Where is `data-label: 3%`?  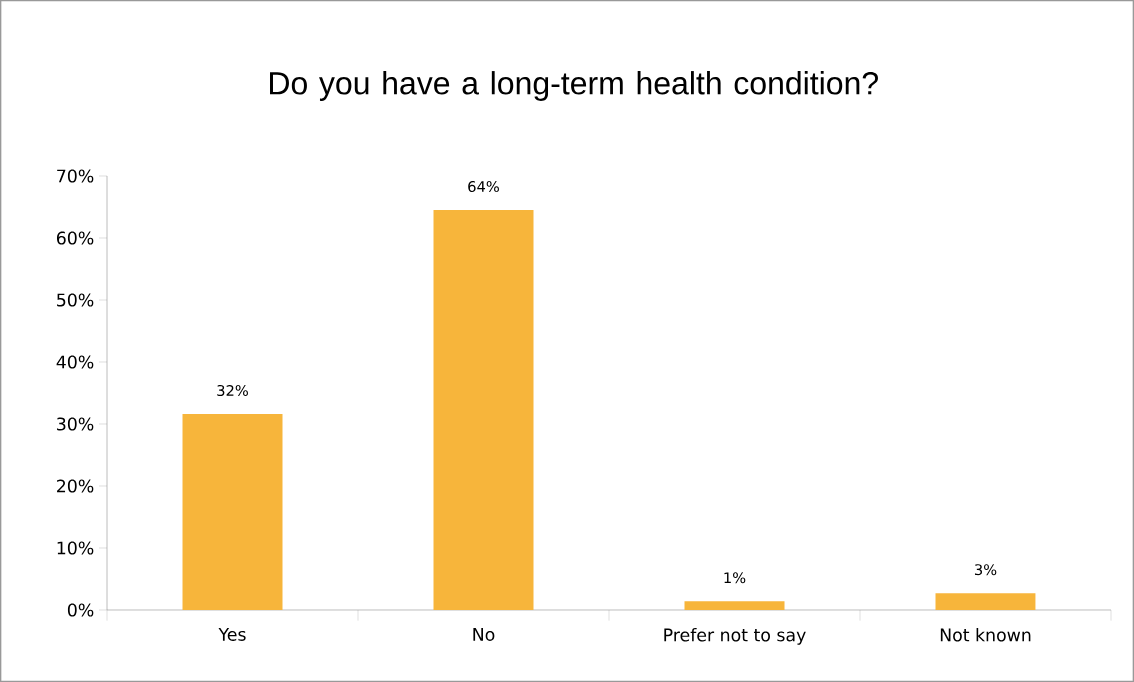
data-label: 3% is located at coordinates (985, 570).